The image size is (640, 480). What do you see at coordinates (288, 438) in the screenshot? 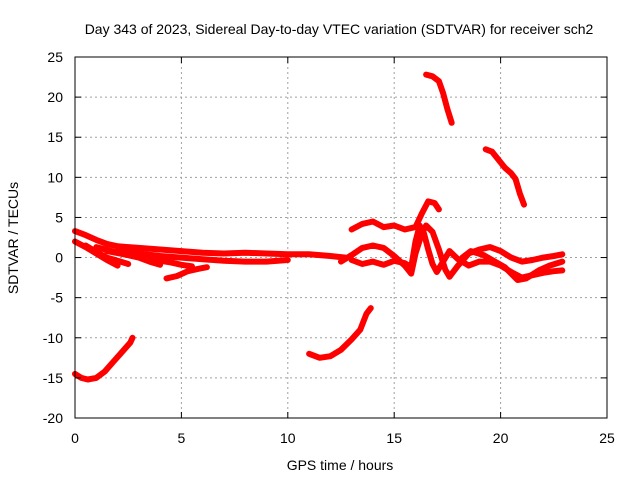
I see `x-tick-label: 10` at bounding box center [288, 438].